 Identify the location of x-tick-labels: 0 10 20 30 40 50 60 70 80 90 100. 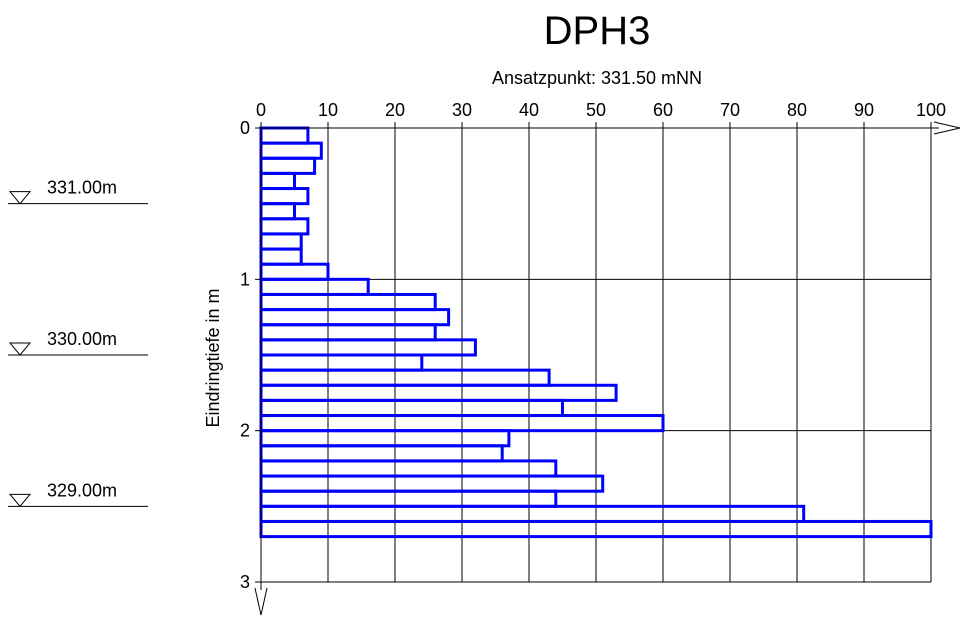
(601, 114).